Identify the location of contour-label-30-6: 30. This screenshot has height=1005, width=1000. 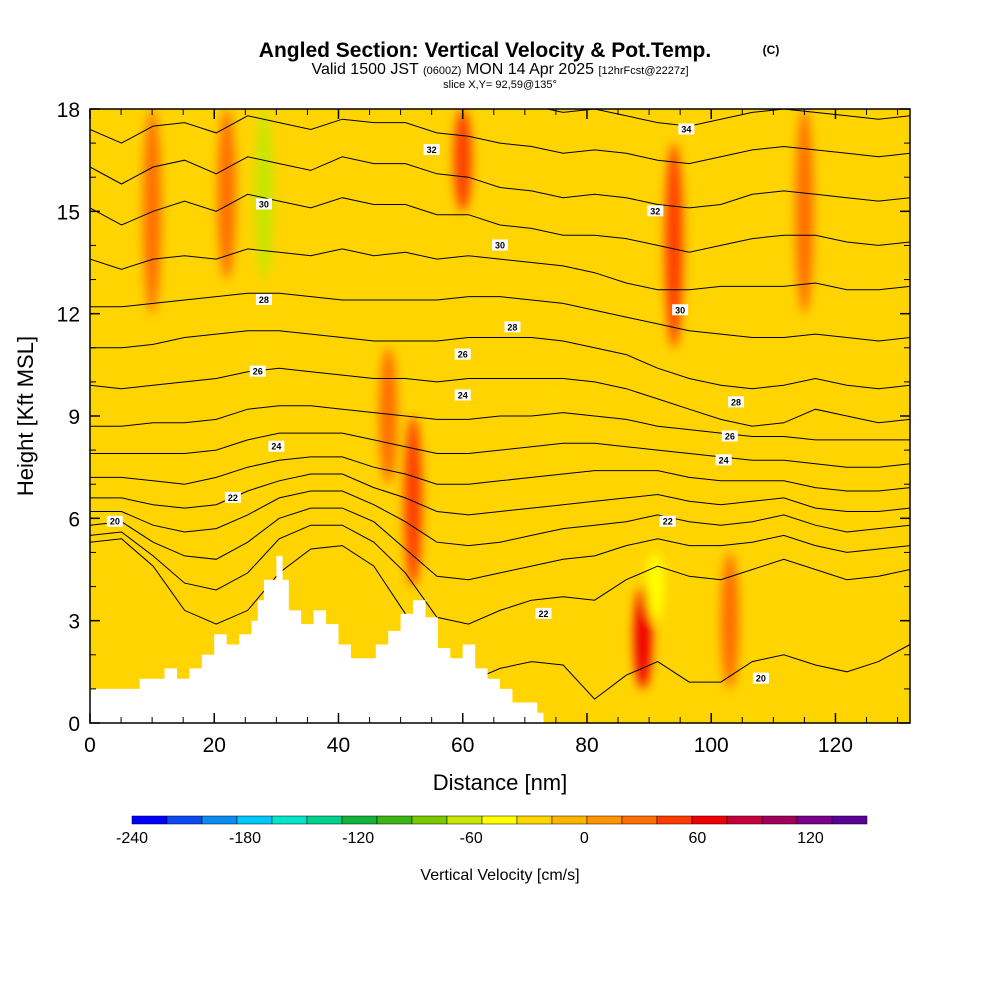
(263, 204).